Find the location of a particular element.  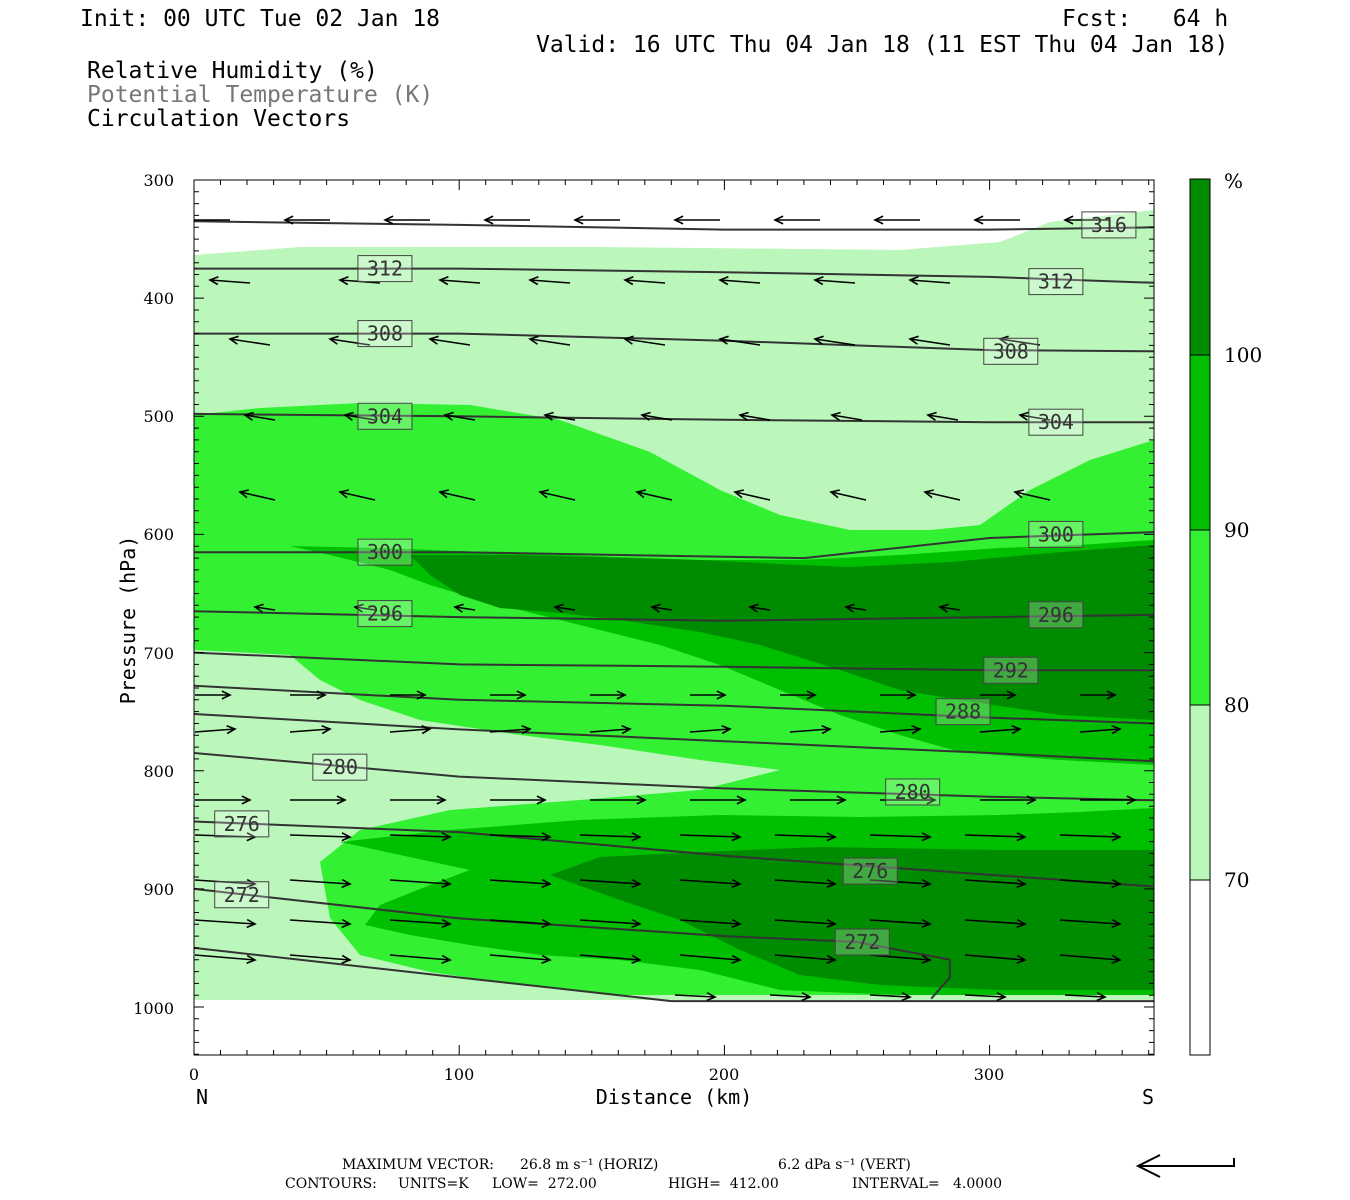

y-axis-tick-labels: 300 400 500 600 700 800 900 1000 is located at coordinates (153, 594).